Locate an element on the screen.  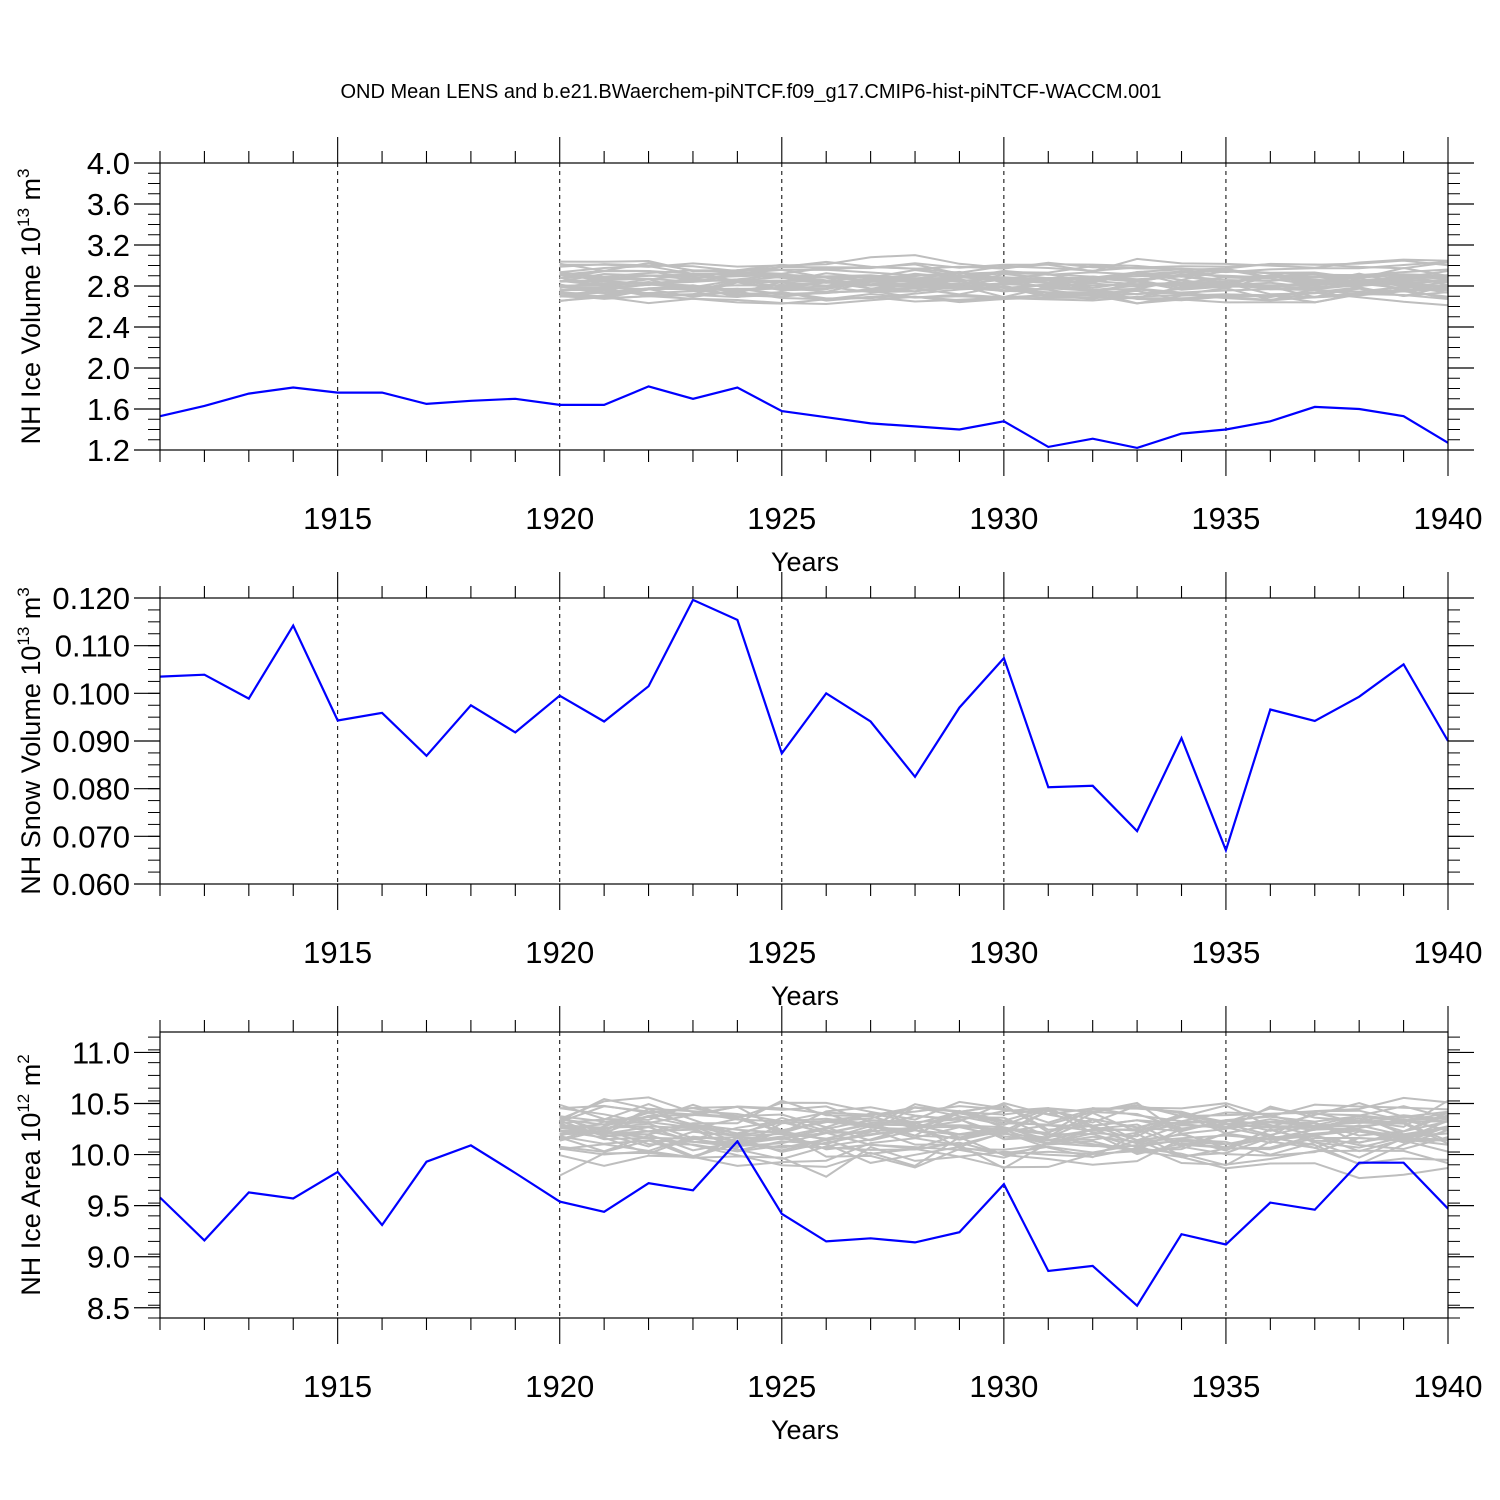
y-axis-title: NH Ice Area 1012 m2 is located at coordinates (30, 1174).